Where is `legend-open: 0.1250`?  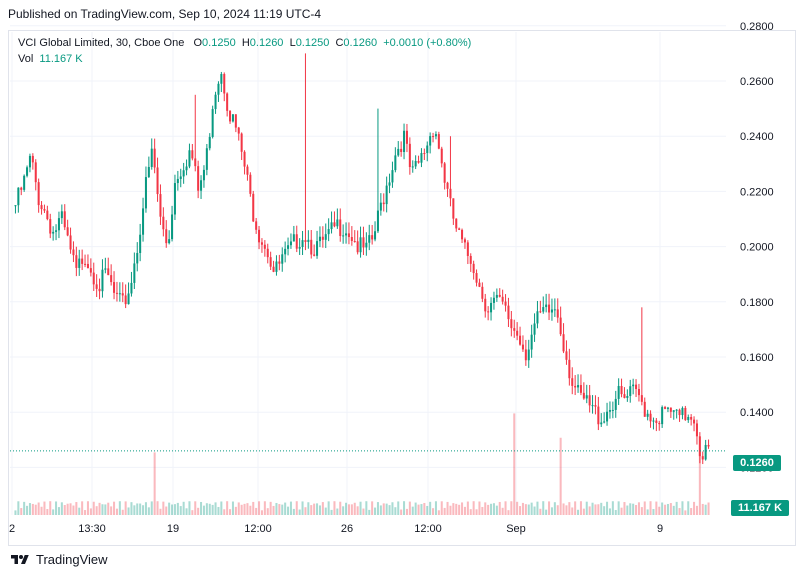 legend-open: 0.1250 is located at coordinates (219, 43).